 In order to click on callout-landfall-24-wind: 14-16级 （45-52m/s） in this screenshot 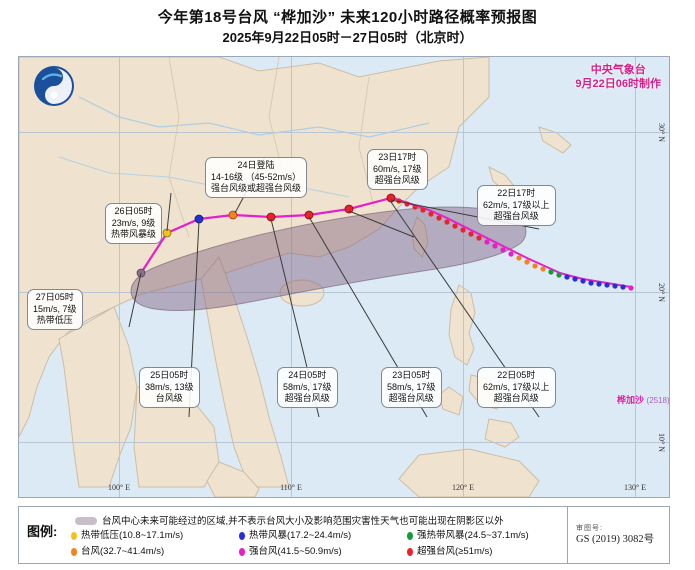, I will do `click(256, 176)`.